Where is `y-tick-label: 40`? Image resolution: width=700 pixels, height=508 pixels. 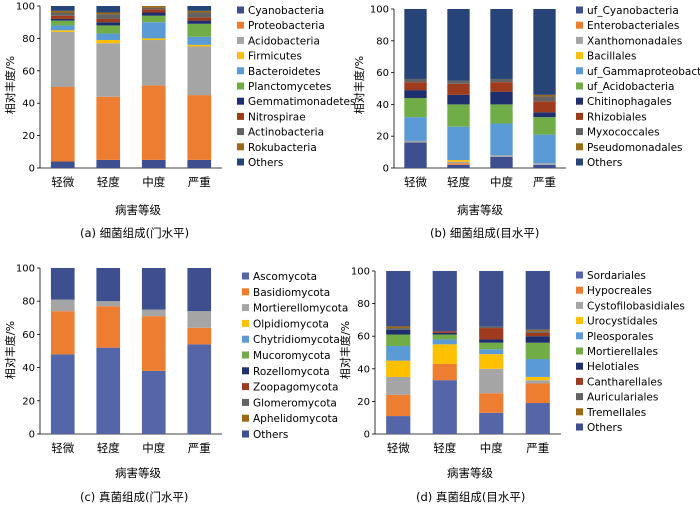 y-tick-label: 40 is located at coordinates (363, 369).